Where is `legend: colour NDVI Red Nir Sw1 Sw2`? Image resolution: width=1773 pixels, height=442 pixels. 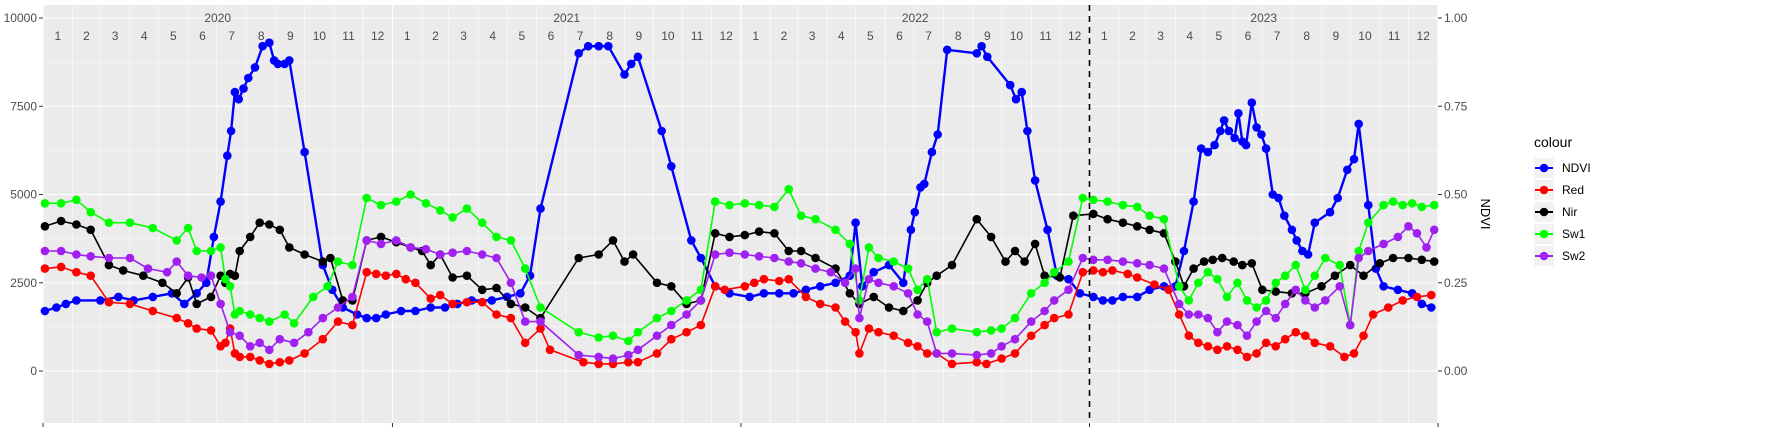
legend: colour NDVI Red Nir Sw1 Sw2 is located at coordinates (1562, 200).